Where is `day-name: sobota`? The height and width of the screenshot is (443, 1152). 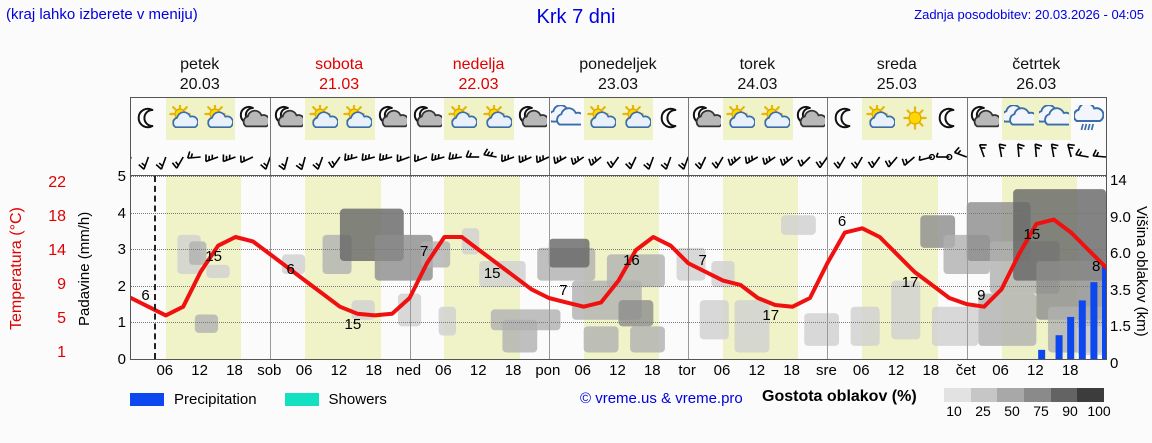
day-name: sobota is located at coordinates (339, 64).